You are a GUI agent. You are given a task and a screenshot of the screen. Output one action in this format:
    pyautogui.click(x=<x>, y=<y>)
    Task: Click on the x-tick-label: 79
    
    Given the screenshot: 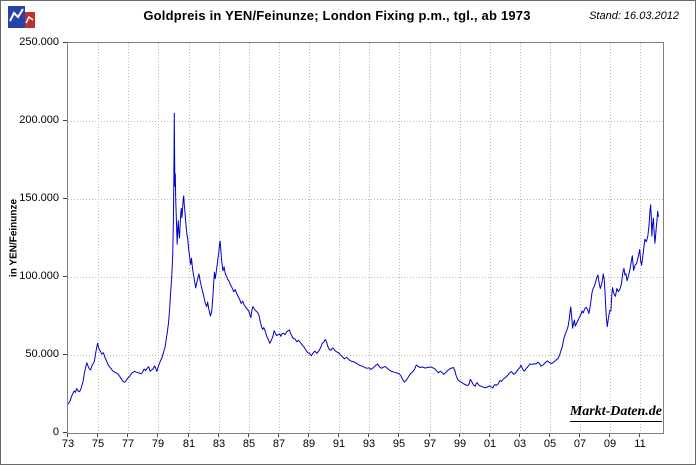 What is the action you would take?
    pyautogui.click(x=158, y=444)
    